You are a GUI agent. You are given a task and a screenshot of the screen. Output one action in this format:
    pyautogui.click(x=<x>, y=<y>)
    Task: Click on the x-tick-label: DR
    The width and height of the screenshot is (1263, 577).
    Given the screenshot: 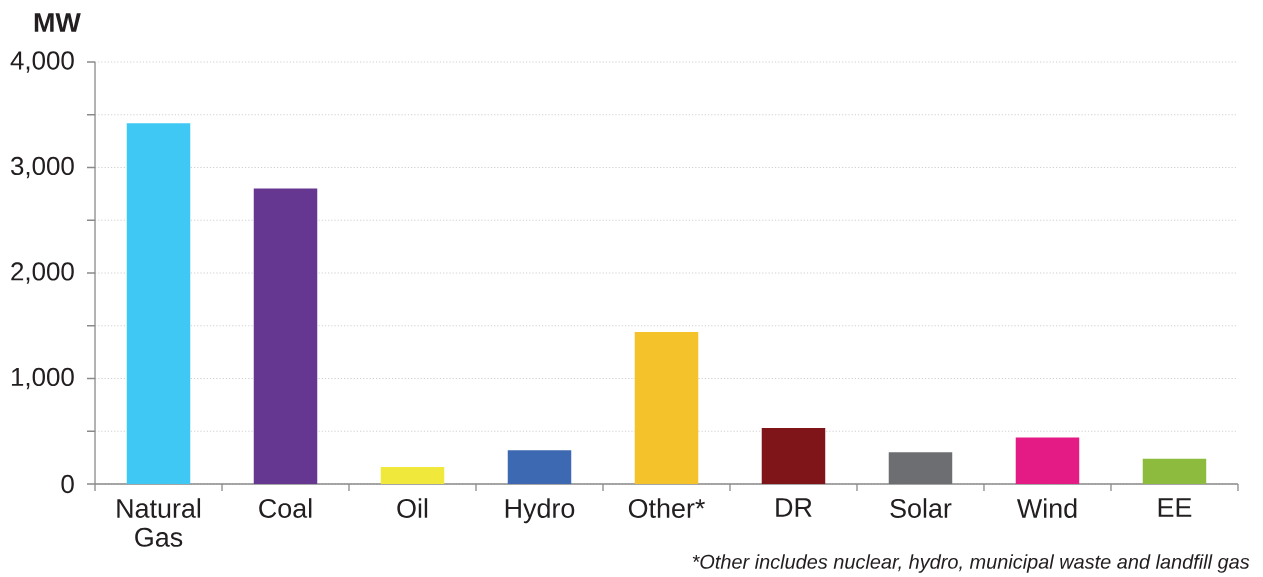 What is the action you would take?
    pyautogui.click(x=794, y=507)
    